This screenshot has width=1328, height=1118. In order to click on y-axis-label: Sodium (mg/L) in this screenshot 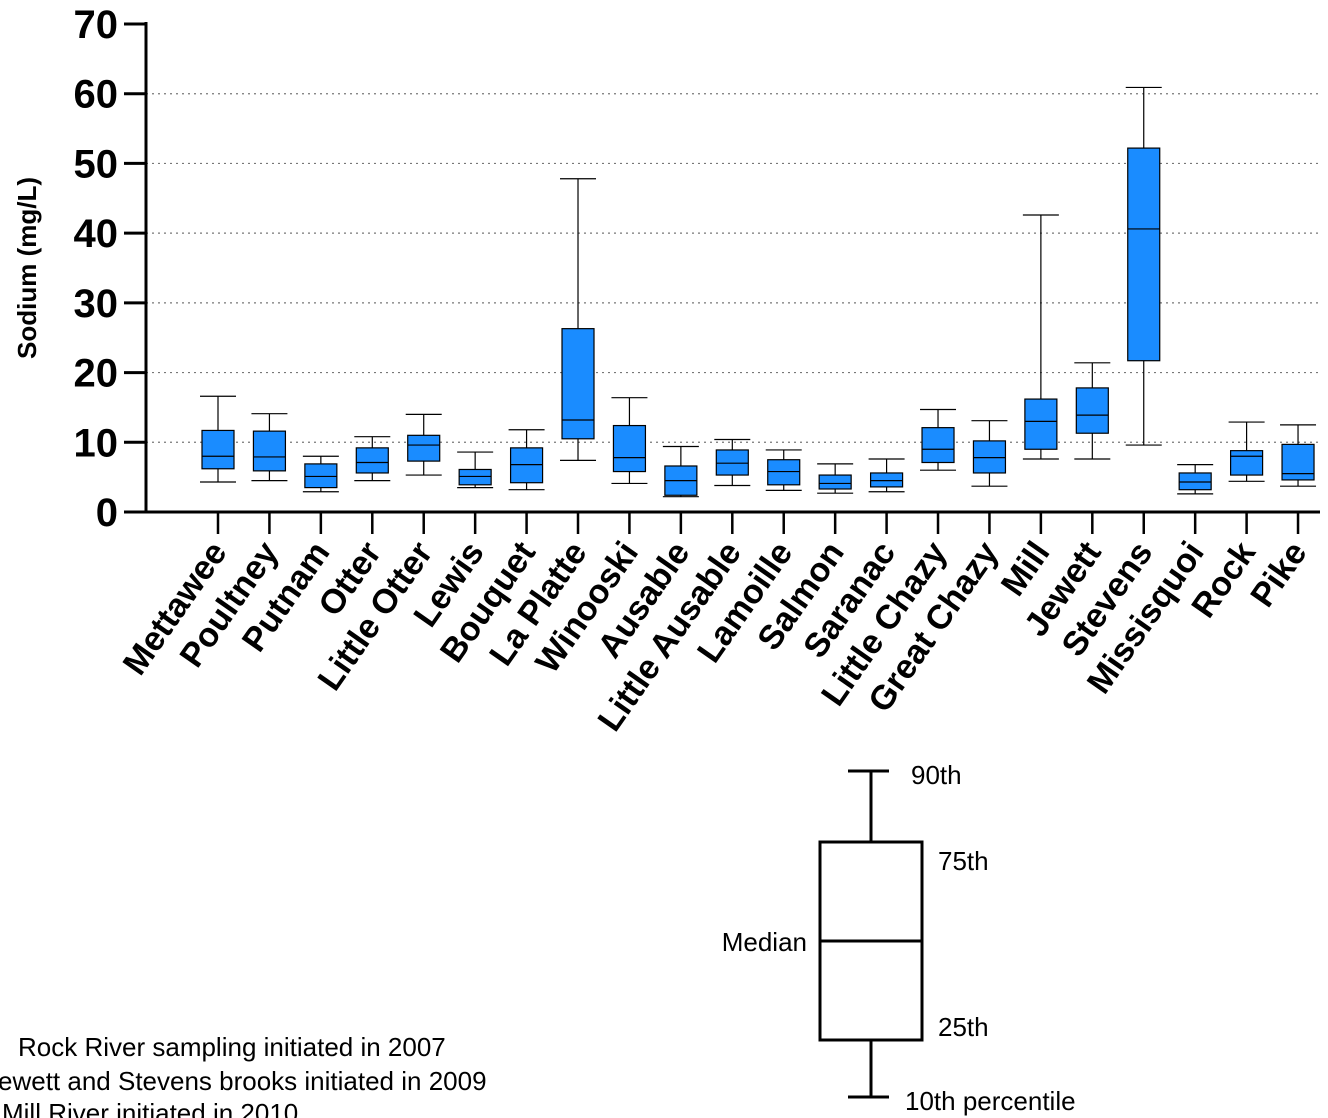, I will do `click(27, 268)`.